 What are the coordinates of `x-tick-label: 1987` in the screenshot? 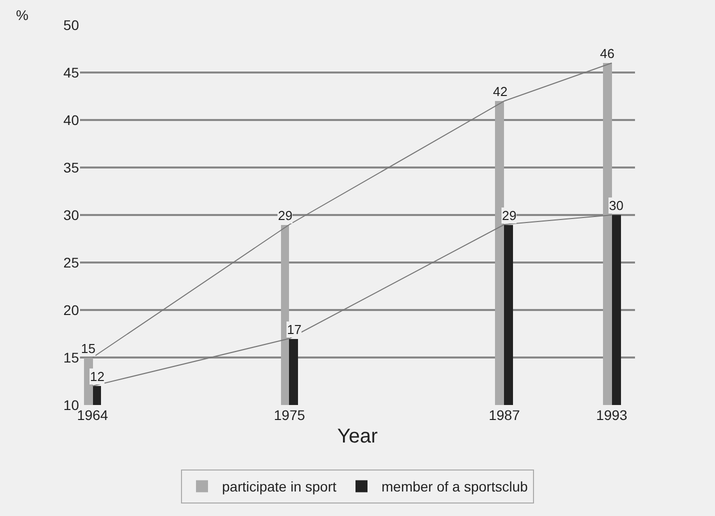 It's located at (504, 415).